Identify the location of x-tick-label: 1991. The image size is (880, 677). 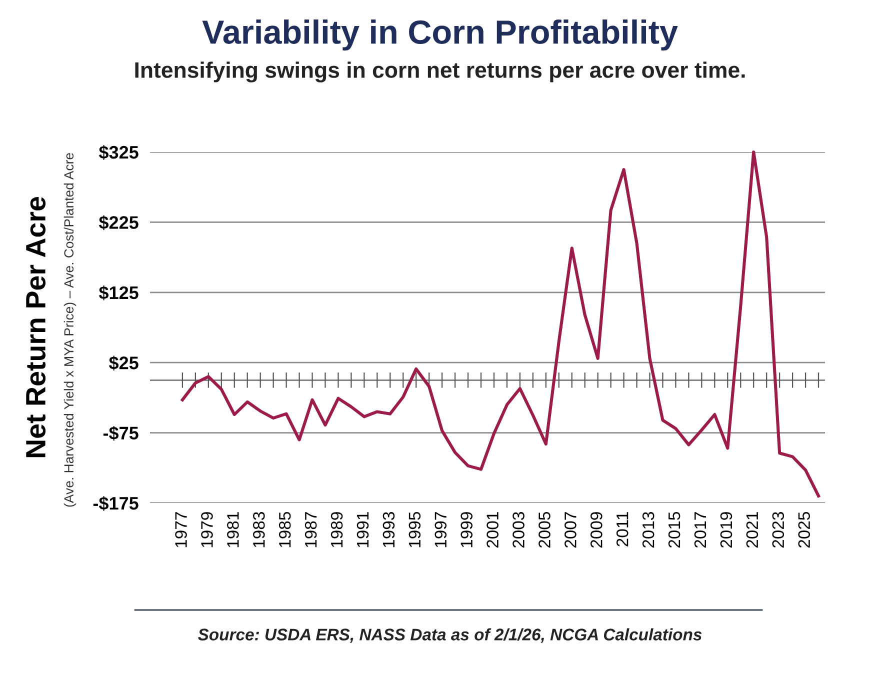
(362, 530).